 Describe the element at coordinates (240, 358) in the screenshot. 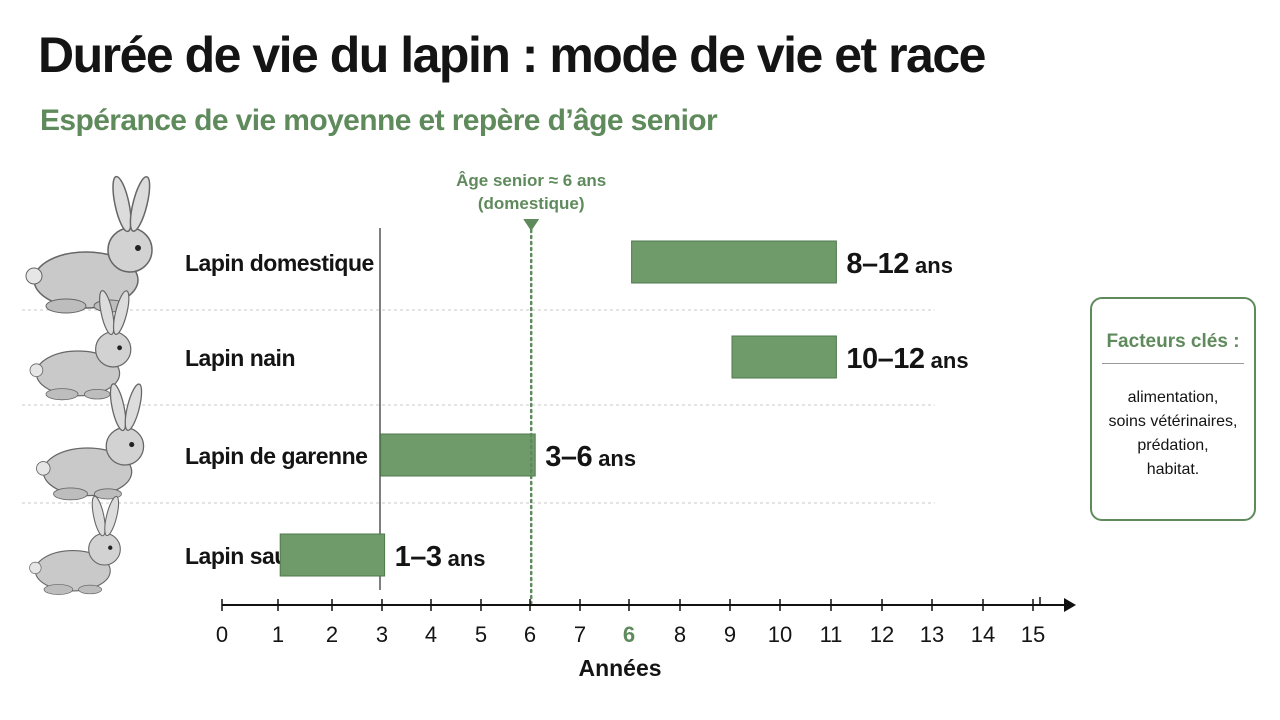

I see `category-label: Lapin nain` at that location.